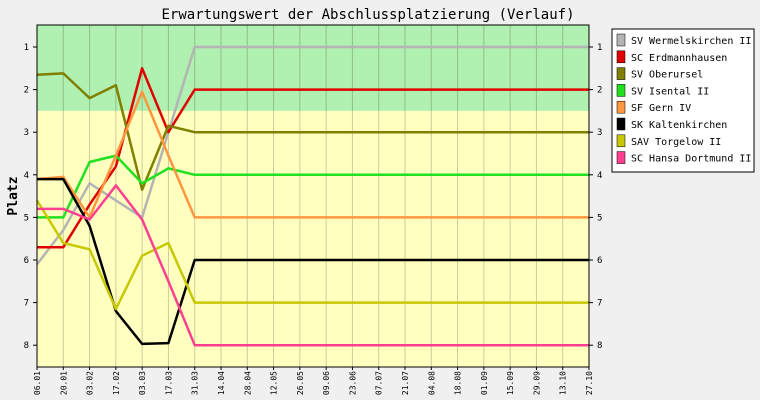  Describe the element at coordinates (26, 346) in the screenshot. I see `y-tick-label-left-8: 8` at that location.